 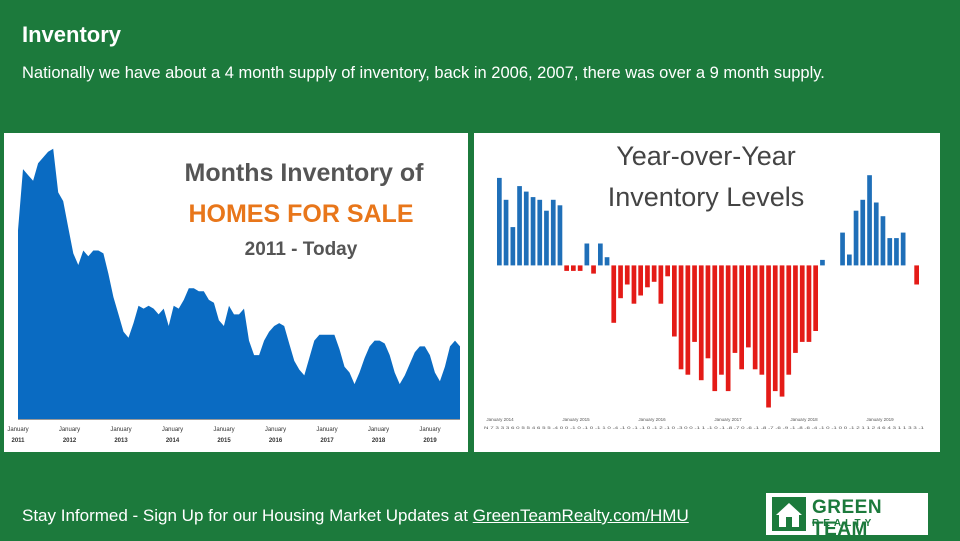 What do you see at coordinates (327, 441) in the screenshot?
I see `x-tick-year: 2017` at bounding box center [327, 441].